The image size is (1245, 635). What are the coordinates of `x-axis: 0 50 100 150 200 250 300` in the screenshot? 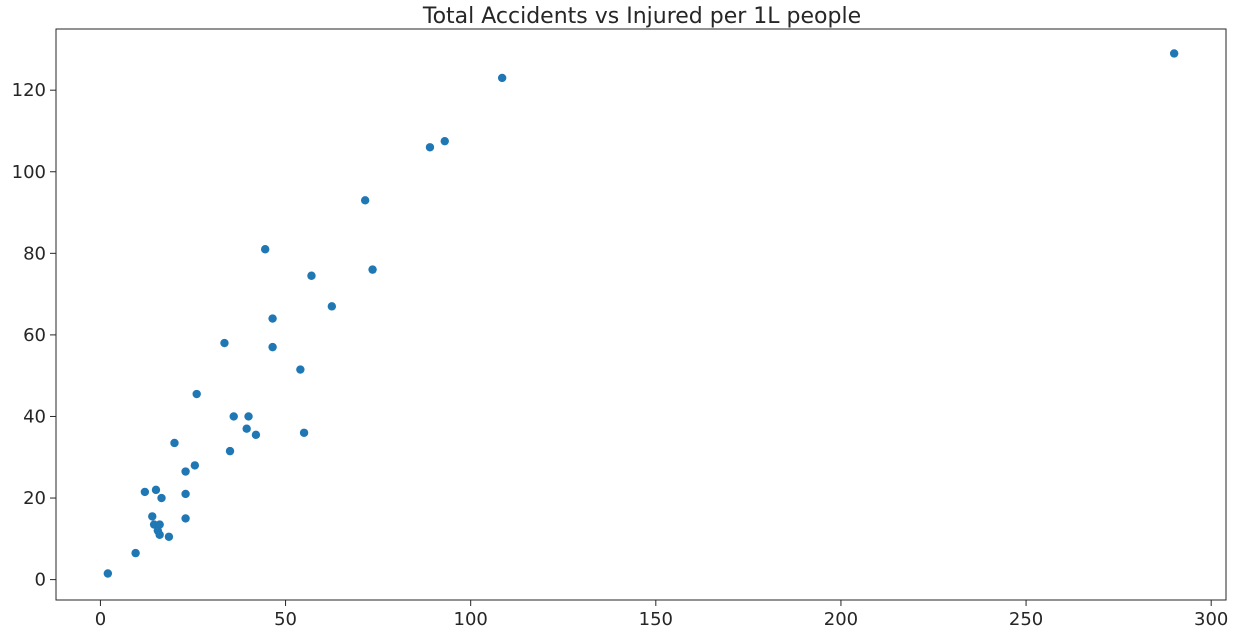 It's located at (661, 615).